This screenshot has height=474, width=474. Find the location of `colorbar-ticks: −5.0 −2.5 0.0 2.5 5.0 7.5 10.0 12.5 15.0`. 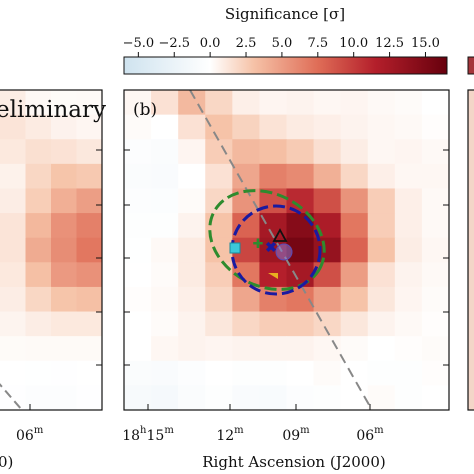

colorbar-ticks: −5.0 −2.5 0.0 2.5 5.0 7.5 10.0 12.5 15.0 is located at coordinates (281, 46).